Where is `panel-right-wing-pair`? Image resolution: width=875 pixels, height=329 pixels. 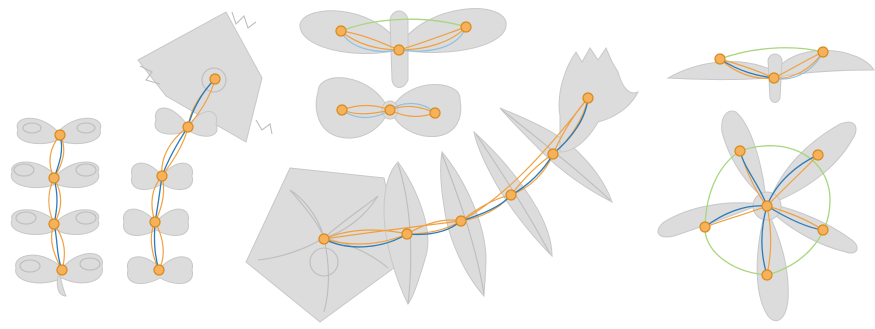 panel-right-wing-pair is located at coordinates (770, 74).